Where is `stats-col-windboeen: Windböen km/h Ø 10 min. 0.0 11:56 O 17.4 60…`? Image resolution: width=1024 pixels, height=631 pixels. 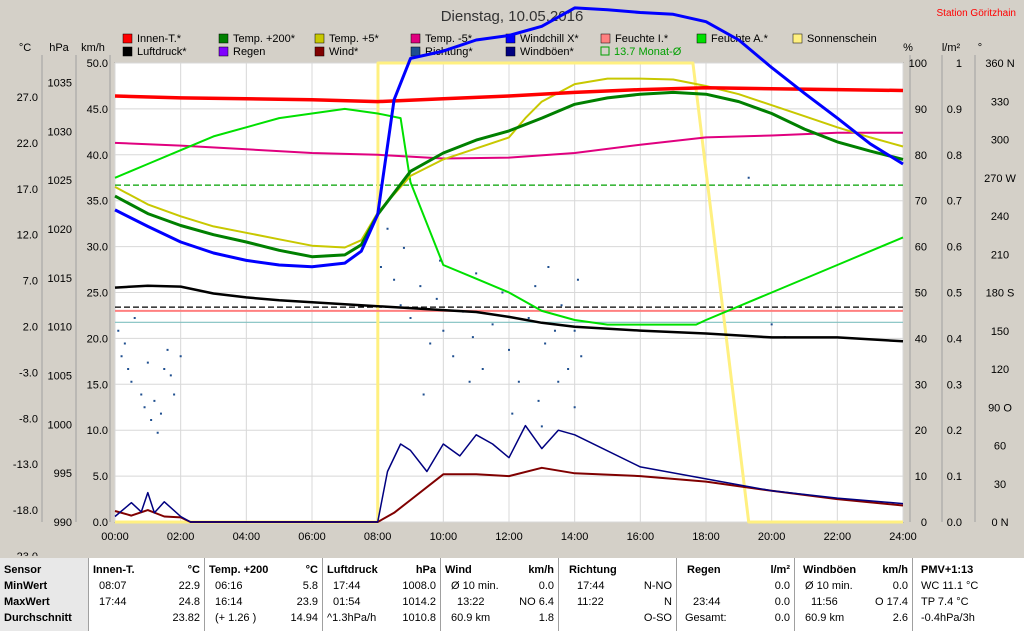
stats-col-windboeen: Windböen km/h Ø 10 min. 0.0 11:56 O 17.4 60… is located at coordinates (853, 594).